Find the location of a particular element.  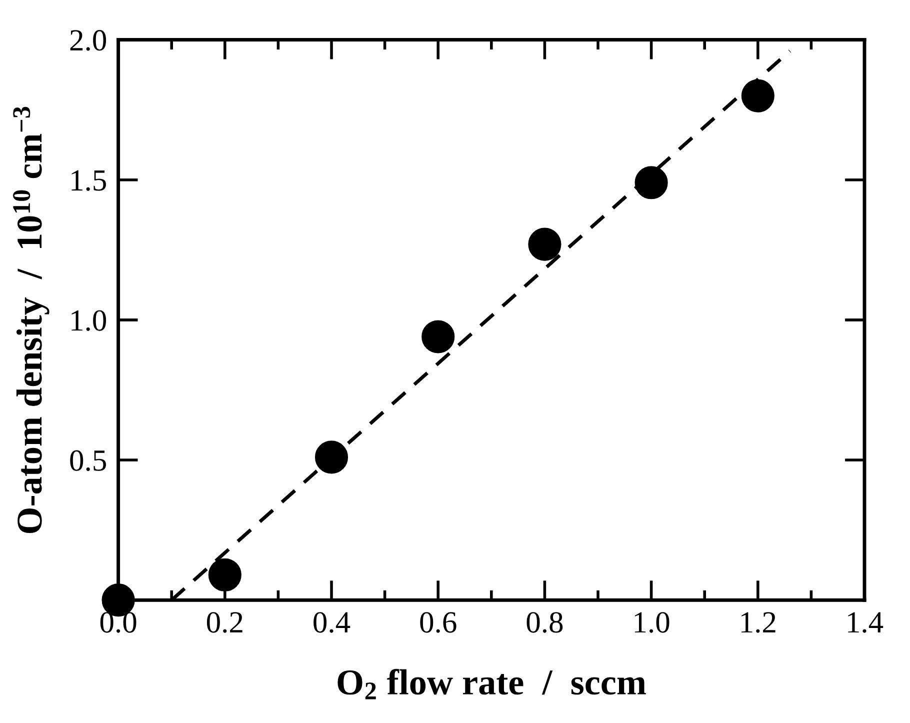

y-tick-label: 2.0 is located at coordinates (88, 40).